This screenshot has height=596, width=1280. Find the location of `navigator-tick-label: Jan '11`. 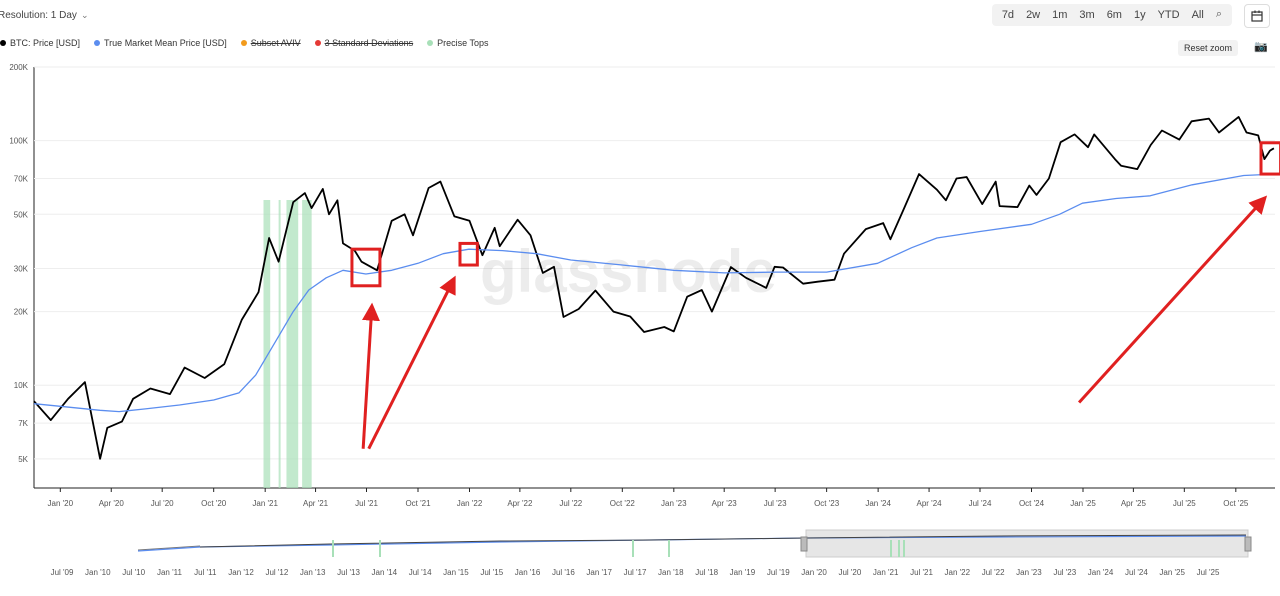

navigator-tick-label: Jan '11 is located at coordinates (170, 572).